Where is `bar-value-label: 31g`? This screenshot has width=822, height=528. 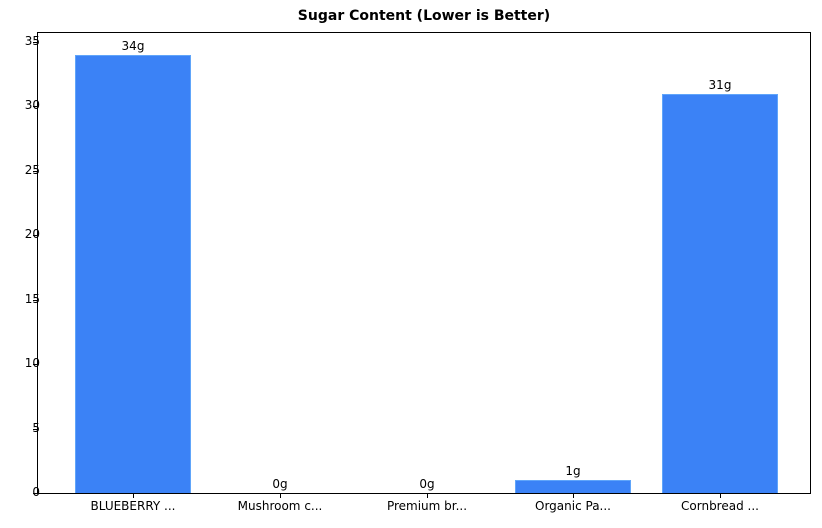
bar-value-label: 31g is located at coordinates (720, 84).